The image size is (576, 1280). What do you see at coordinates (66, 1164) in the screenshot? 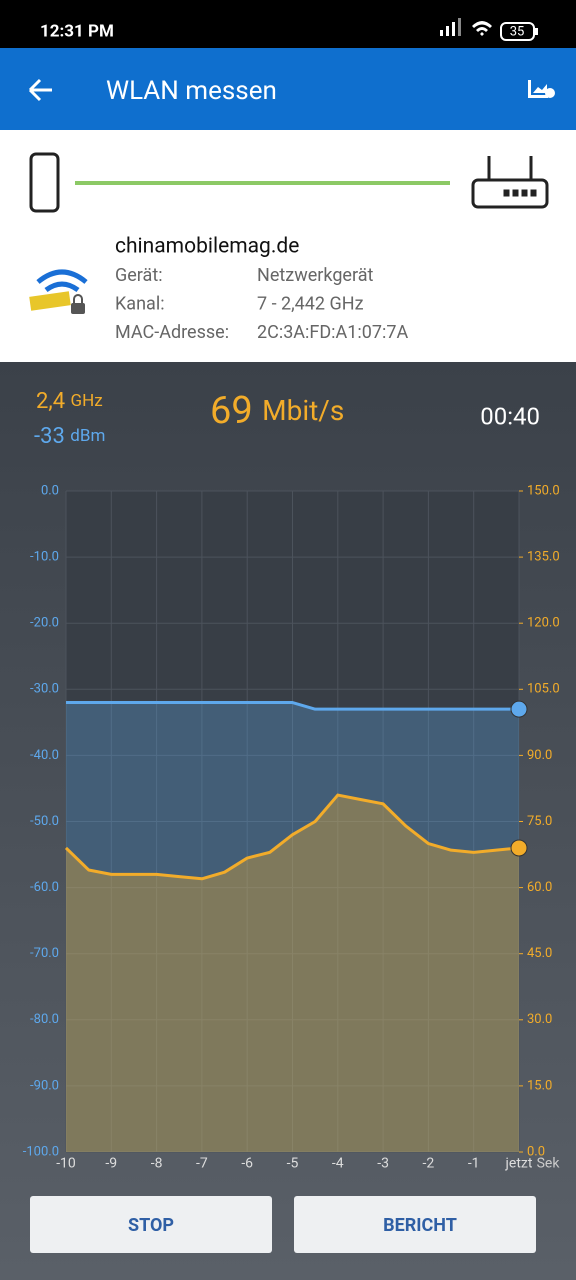
I see `x-tick-label: -10` at bounding box center [66, 1164].